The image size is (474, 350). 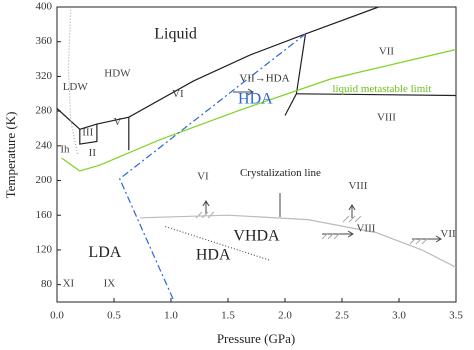 I want to click on y-tick-label: 400, so click(x=44, y=7).